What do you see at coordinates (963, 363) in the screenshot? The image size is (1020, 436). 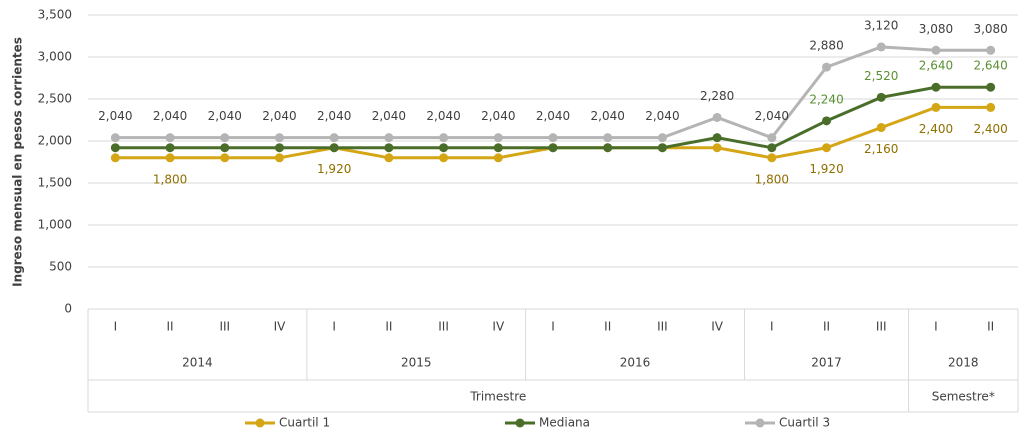 I see `x-group-label: 2018` at bounding box center [963, 363].